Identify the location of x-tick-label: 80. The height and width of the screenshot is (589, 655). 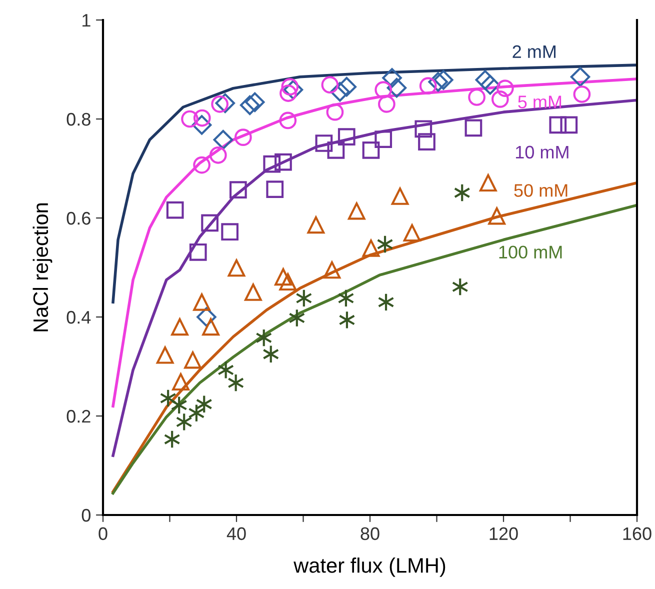
(370, 533).